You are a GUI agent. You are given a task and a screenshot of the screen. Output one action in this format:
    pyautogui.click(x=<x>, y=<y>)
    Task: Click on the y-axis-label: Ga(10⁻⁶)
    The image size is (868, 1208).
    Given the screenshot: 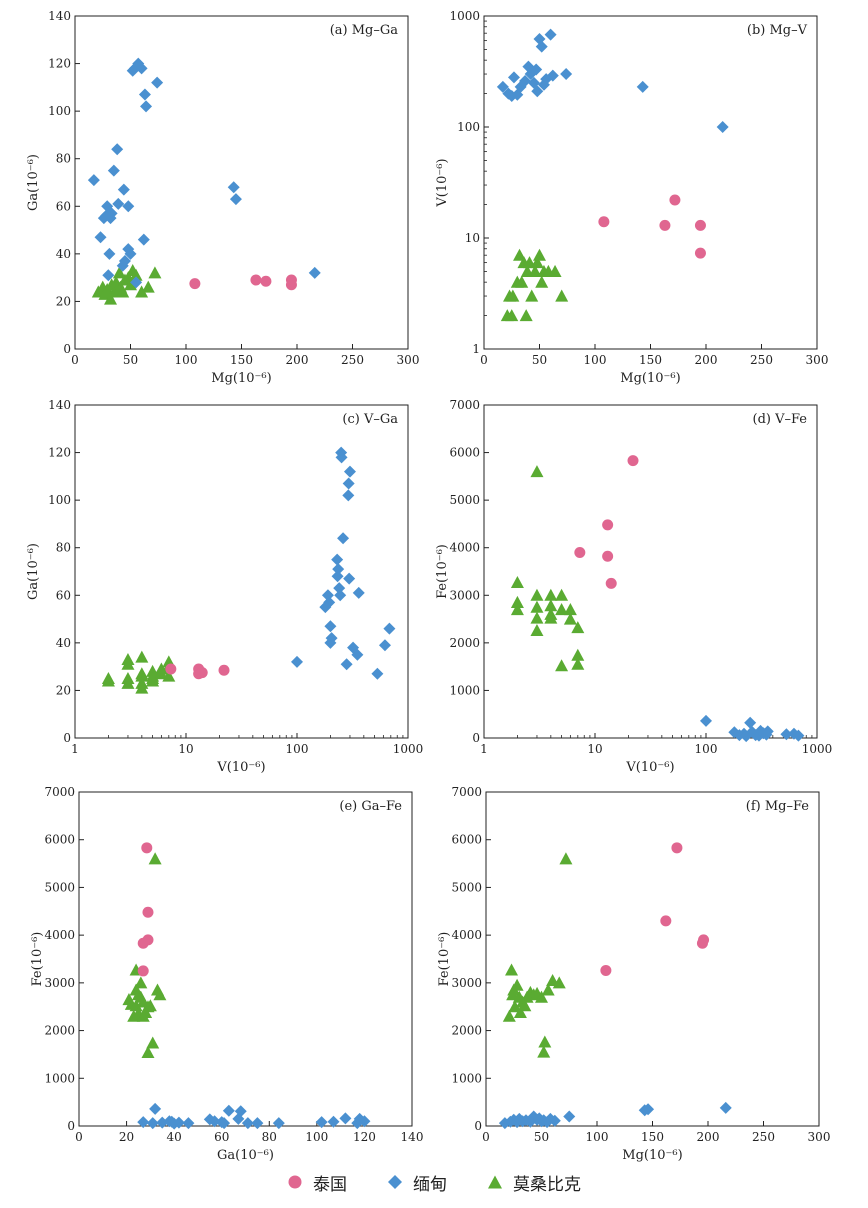 What is the action you would take?
    pyautogui.click(x=33, y=182)
    